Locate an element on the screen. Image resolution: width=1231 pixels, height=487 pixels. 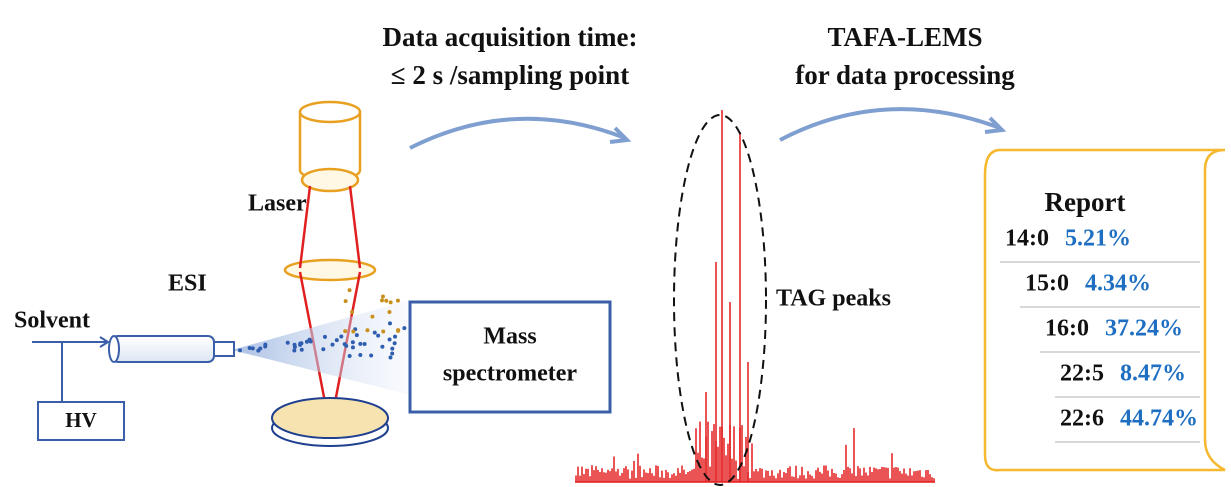
laser-top is located at coordinates (330, 112).